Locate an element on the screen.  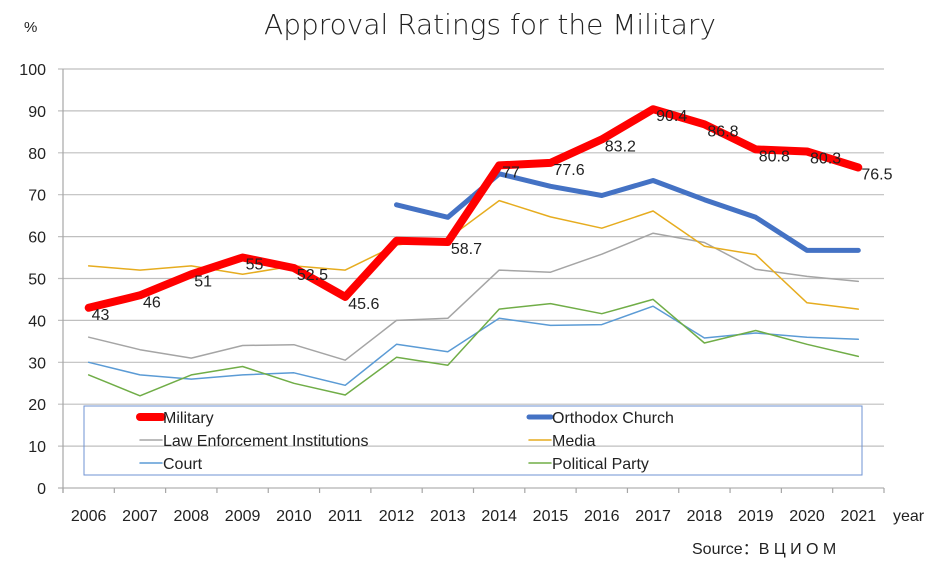
chart-title: Approval Ratings for the Military is located at coordinates (490, 24).